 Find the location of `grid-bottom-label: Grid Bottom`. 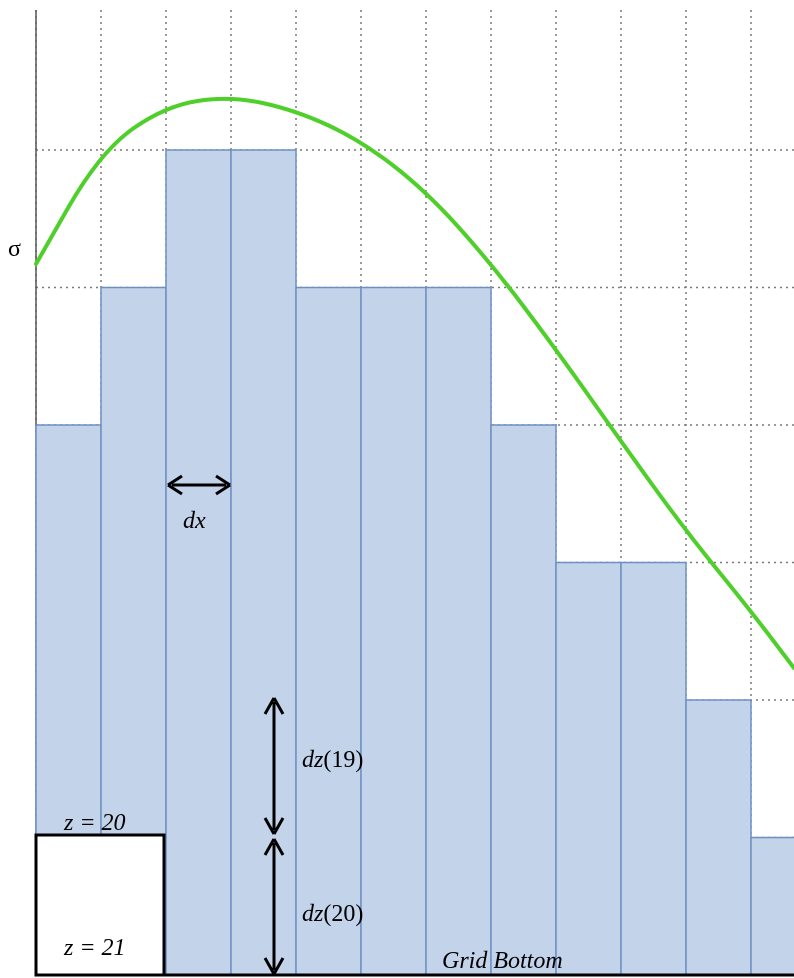

grid-bottom-label: Grid Bottom is located at coordinates (502, 961).